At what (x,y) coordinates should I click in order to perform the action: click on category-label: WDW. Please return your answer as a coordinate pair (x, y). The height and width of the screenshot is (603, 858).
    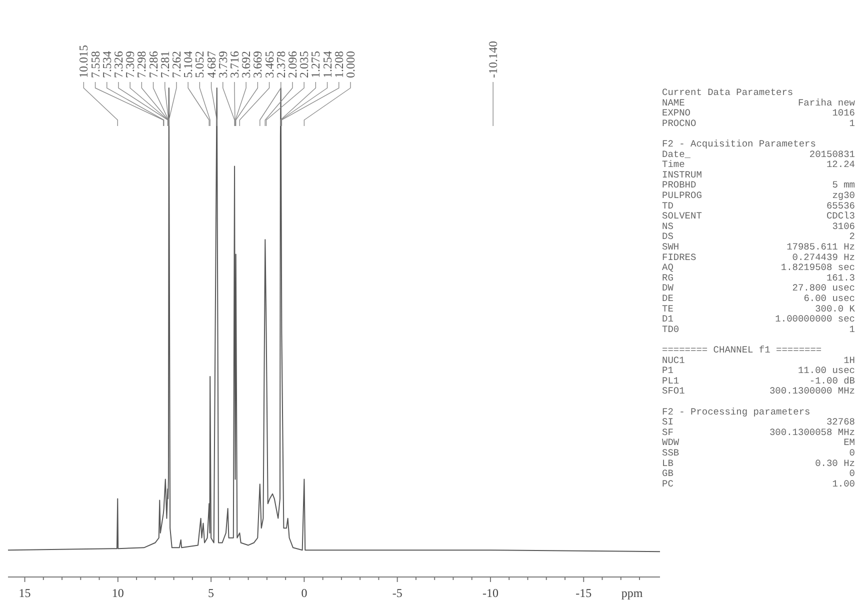
    Looking at the image, I should click on (671, 442).